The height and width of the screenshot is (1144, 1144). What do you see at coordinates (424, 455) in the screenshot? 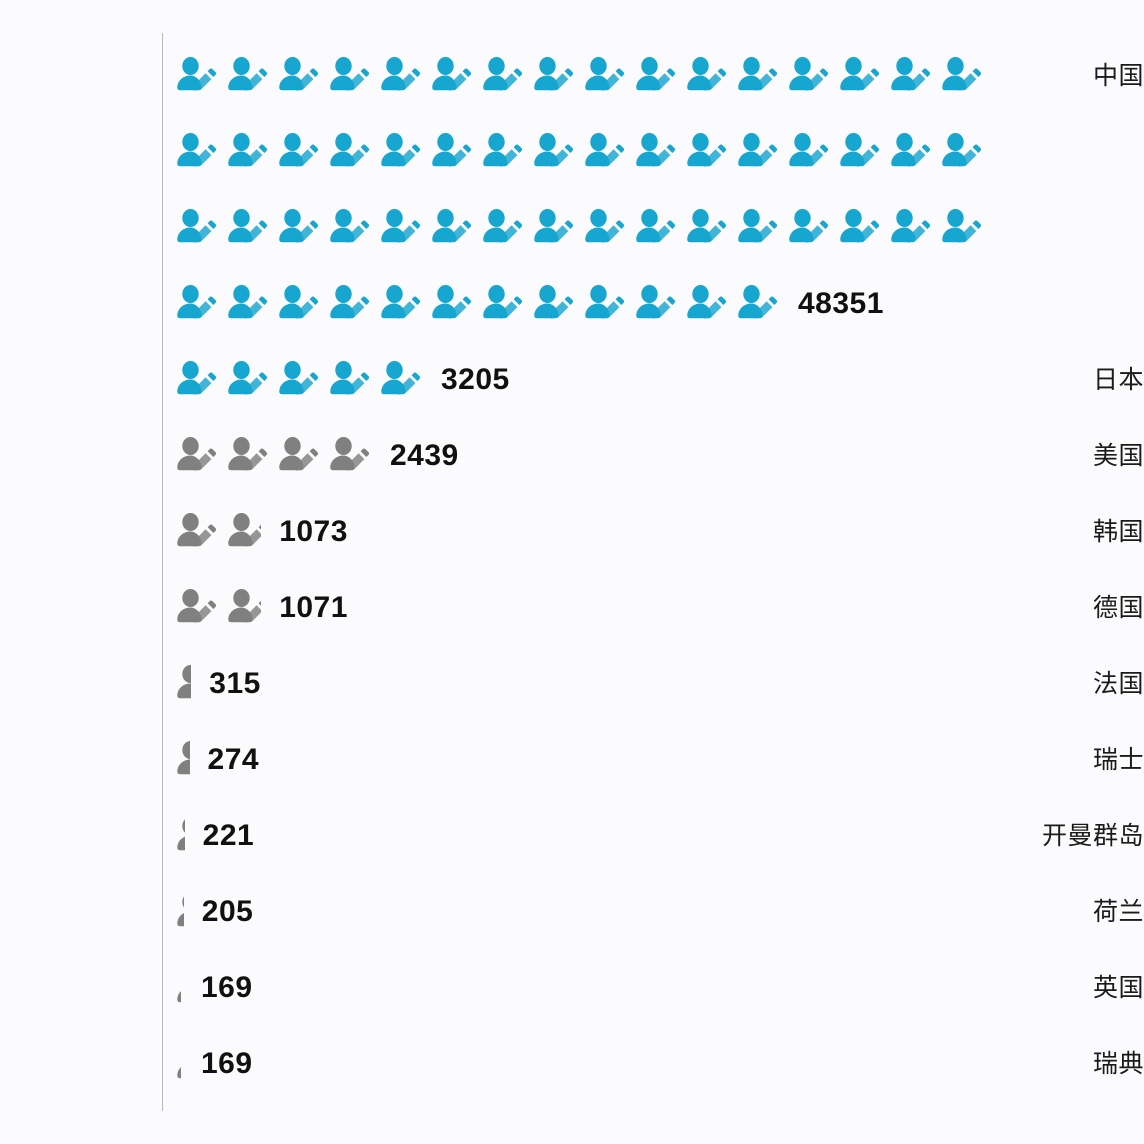
I see `value-label-3: 2439` at bounding box center [424, 455].